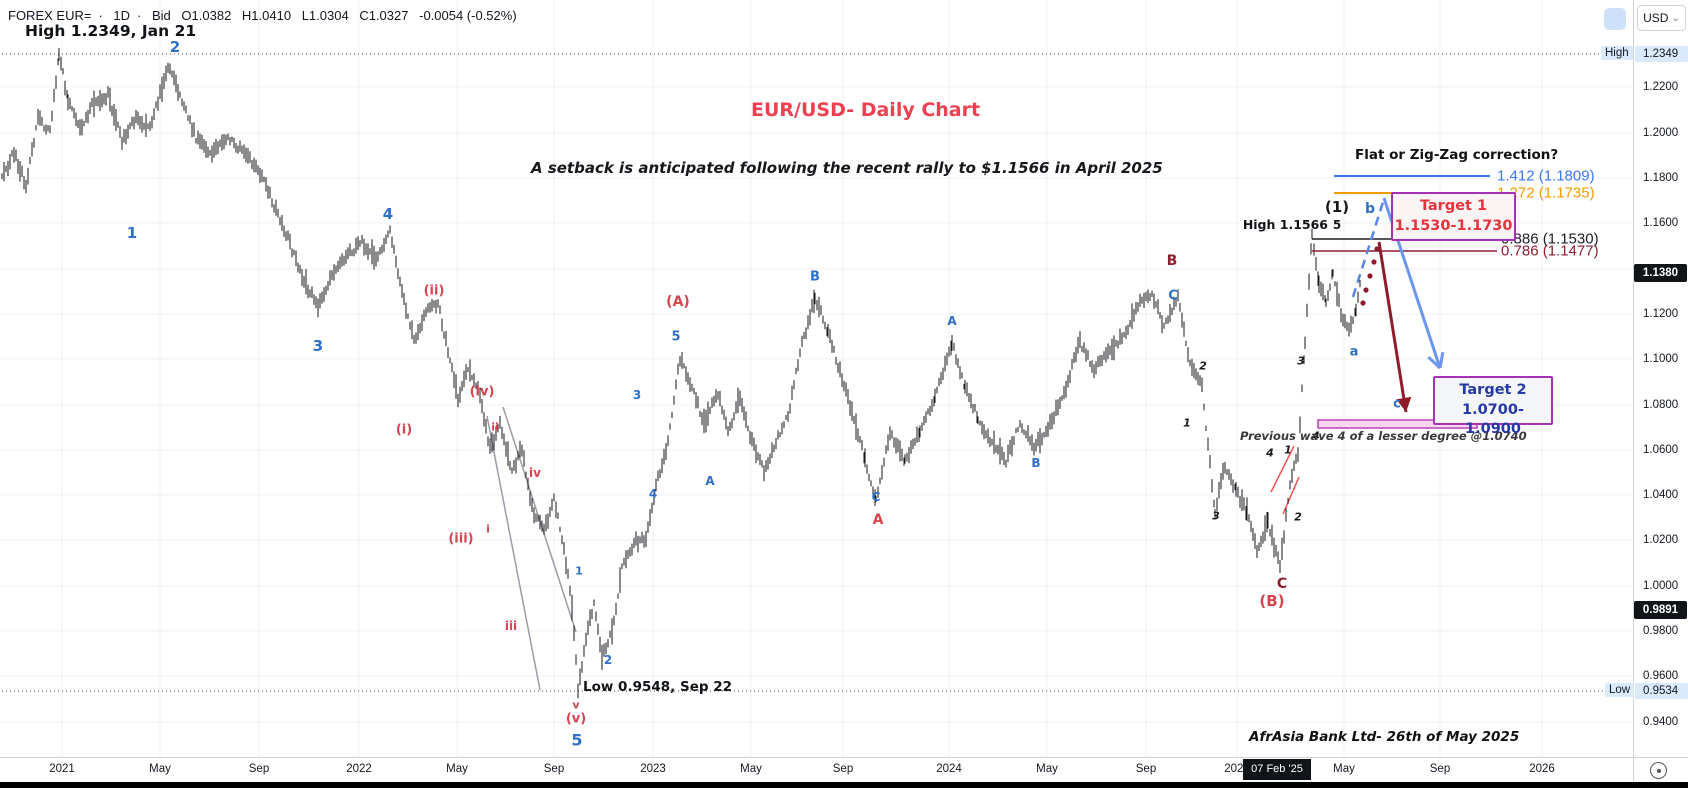 This screenshot has height=788, width=1688. What do you see at coordinates (1542, 769) in the screenshot?
I see `time-tick: 2026` at bounding box center [1542, 769].